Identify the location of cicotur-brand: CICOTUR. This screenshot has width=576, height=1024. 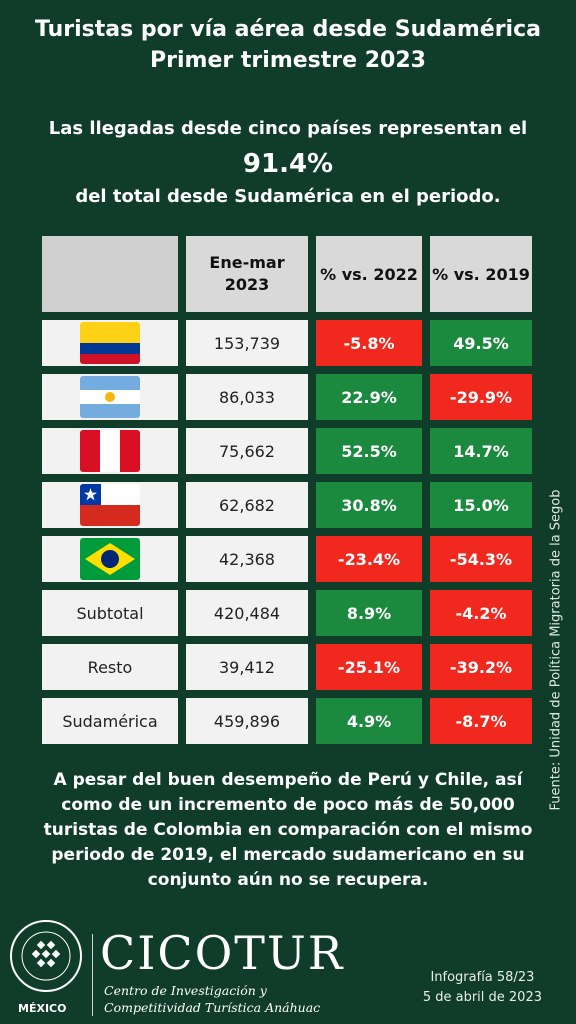
(222, 953).